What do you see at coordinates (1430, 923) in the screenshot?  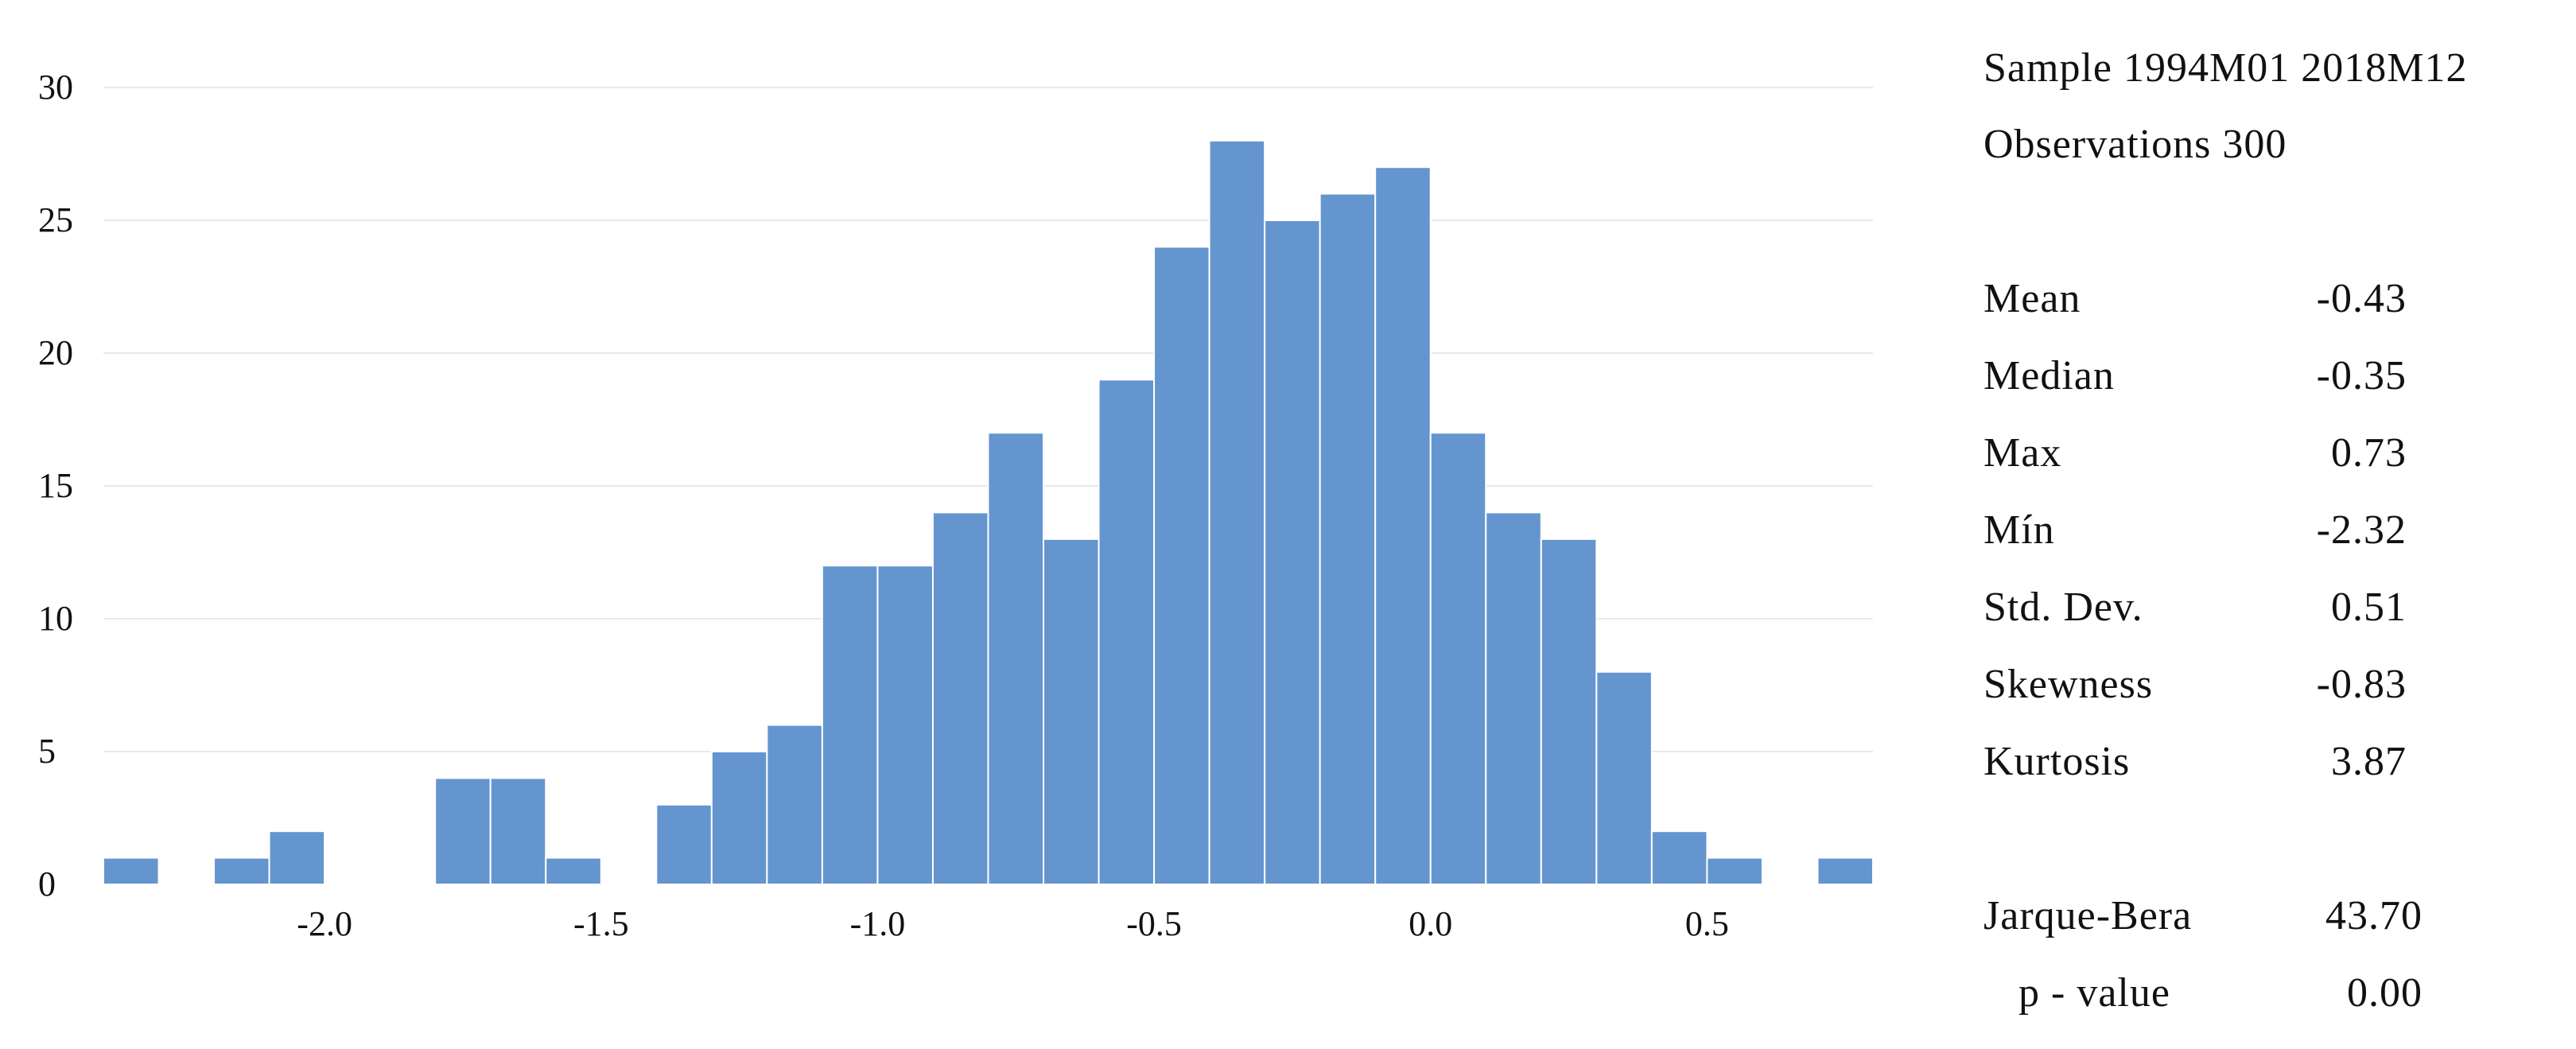 I see `x-tick-label: 0.0` at bounding box center [1430, 923].